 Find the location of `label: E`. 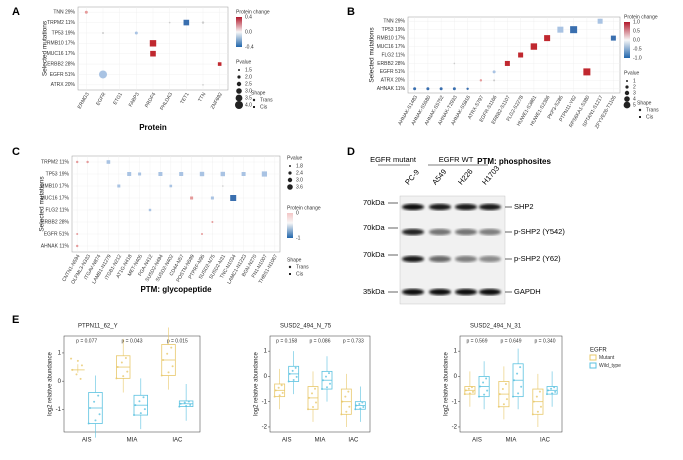

label: E is located at coordinates (15, 320).